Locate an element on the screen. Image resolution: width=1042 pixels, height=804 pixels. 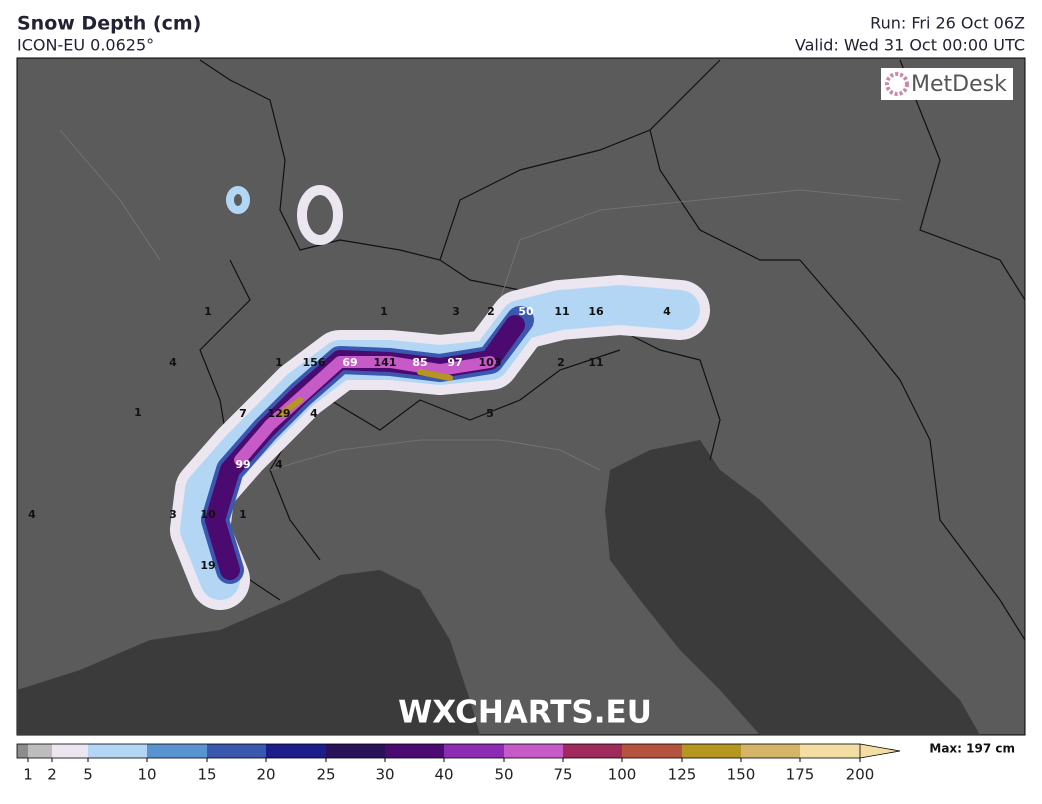
colorbar-tick-label: 5 is located at coordinates (88, 775).